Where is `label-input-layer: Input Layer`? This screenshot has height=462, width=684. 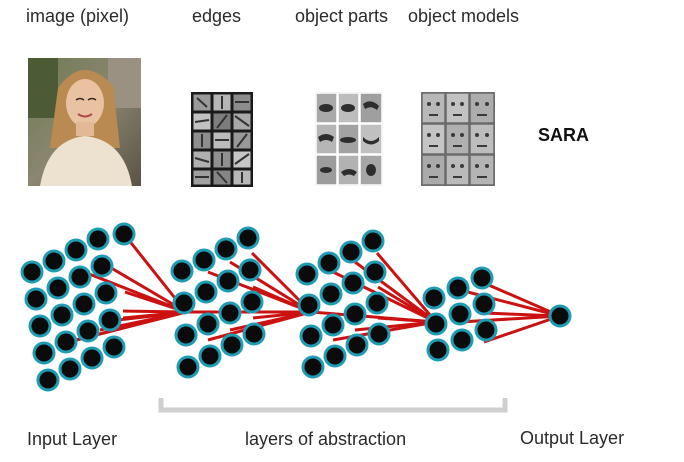 label-input-layer: Input Layer is located at coordinates (72, 439).